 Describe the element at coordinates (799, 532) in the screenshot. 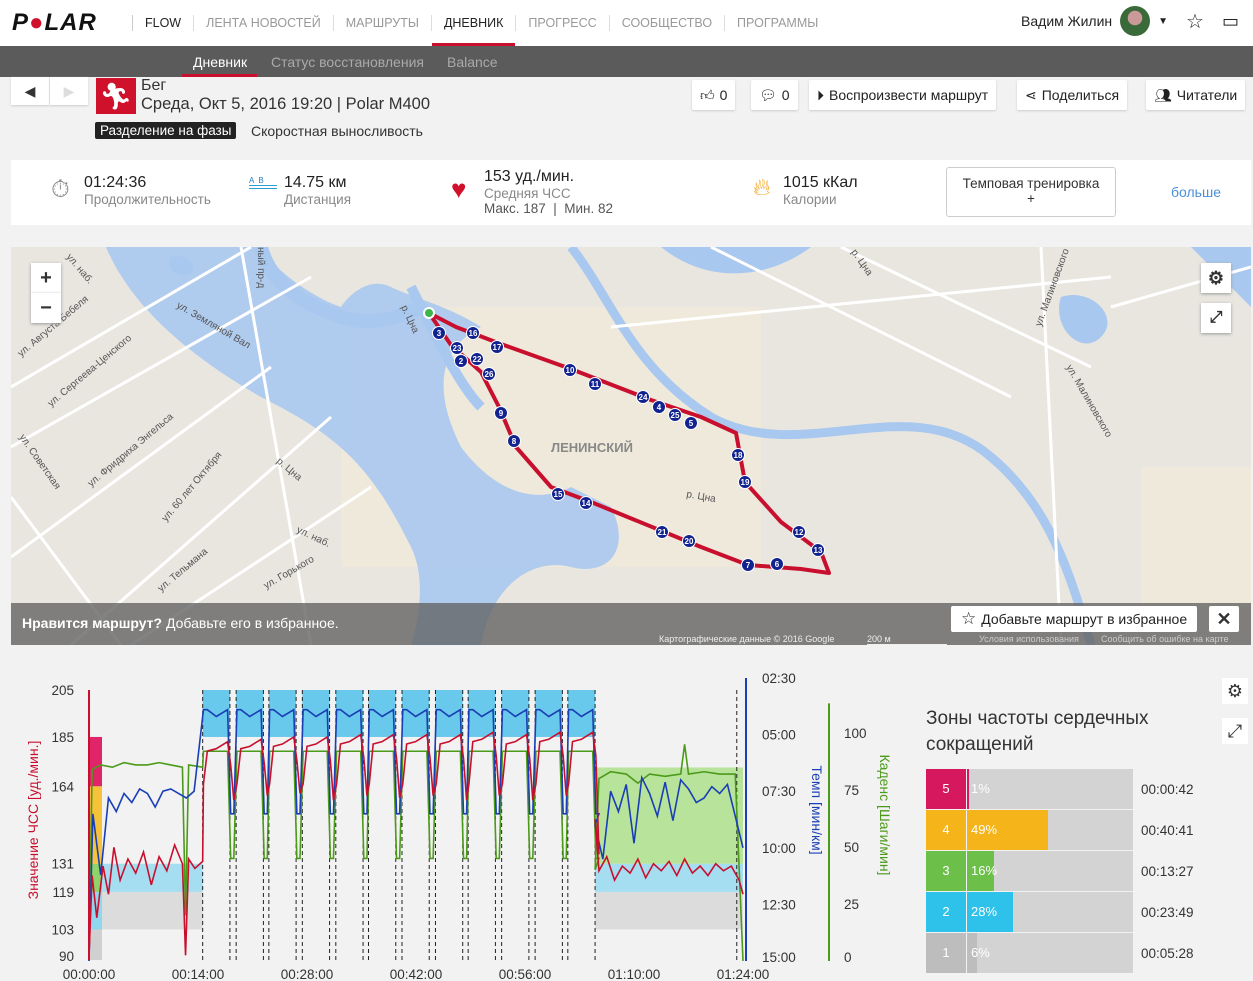

I see `lap-marker: 12` at that location.